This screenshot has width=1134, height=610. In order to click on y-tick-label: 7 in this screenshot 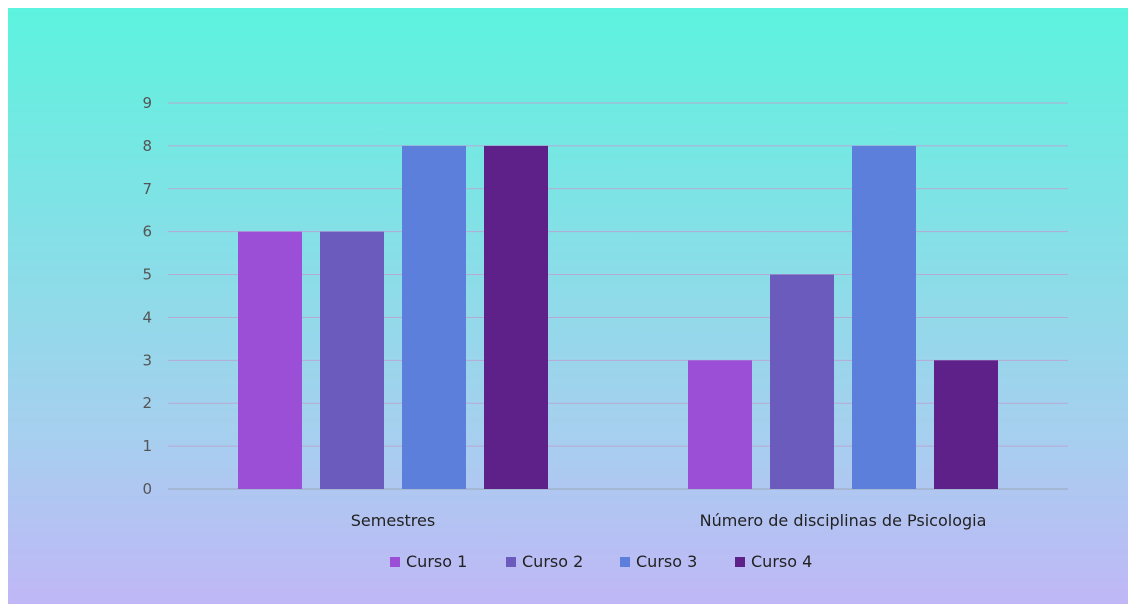, I will do `click(147, 189)`.